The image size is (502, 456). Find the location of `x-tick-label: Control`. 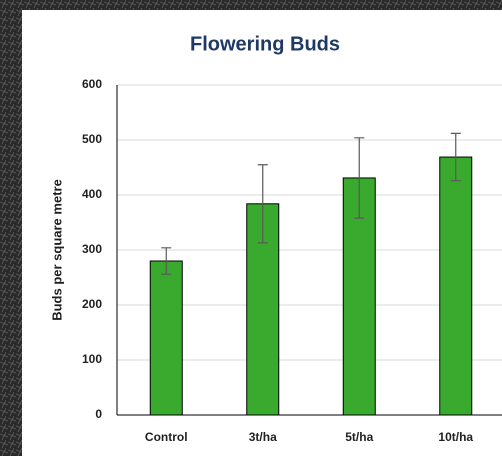

x-tick-label: Control is located at coordinates (166, 437).